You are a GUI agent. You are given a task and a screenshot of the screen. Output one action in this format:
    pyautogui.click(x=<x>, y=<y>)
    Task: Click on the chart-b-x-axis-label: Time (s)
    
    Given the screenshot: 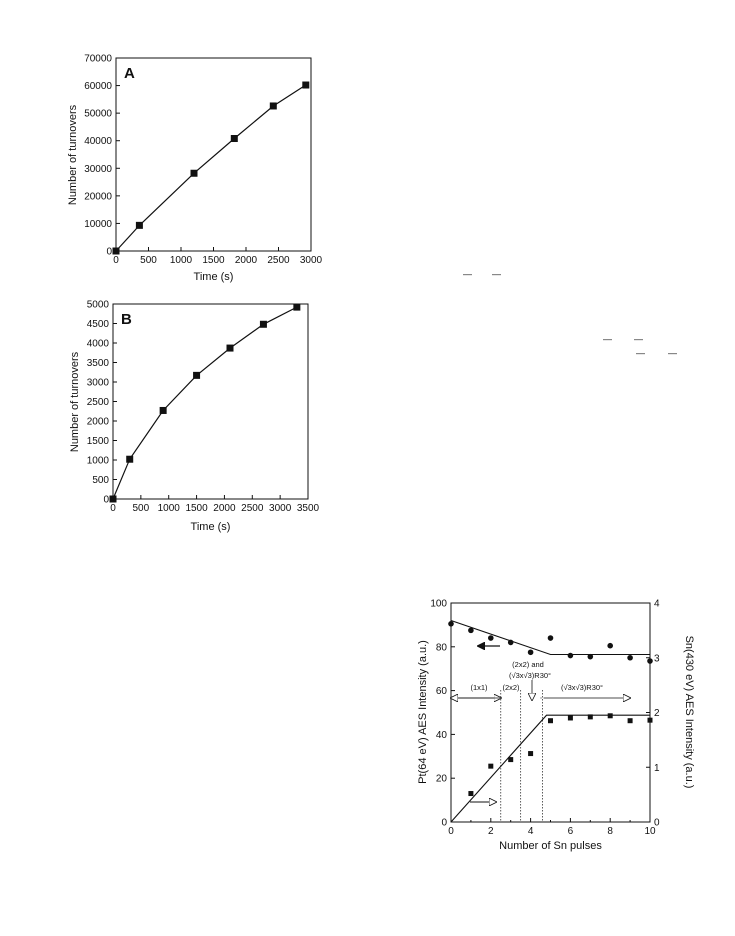 What is the action you would take?
    pyautogui.click(x=211, y=527)
    